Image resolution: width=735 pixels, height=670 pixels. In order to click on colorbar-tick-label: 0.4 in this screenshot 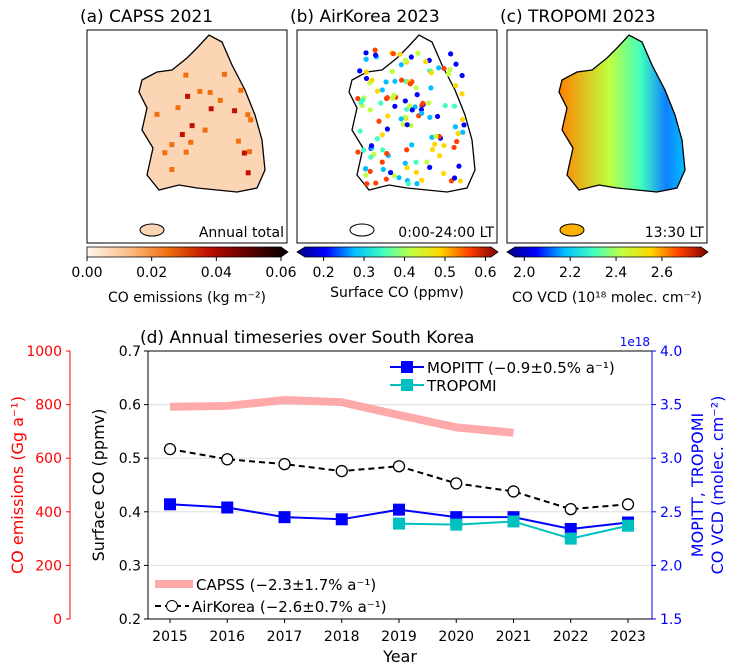, I will do `click(404, 273)`.